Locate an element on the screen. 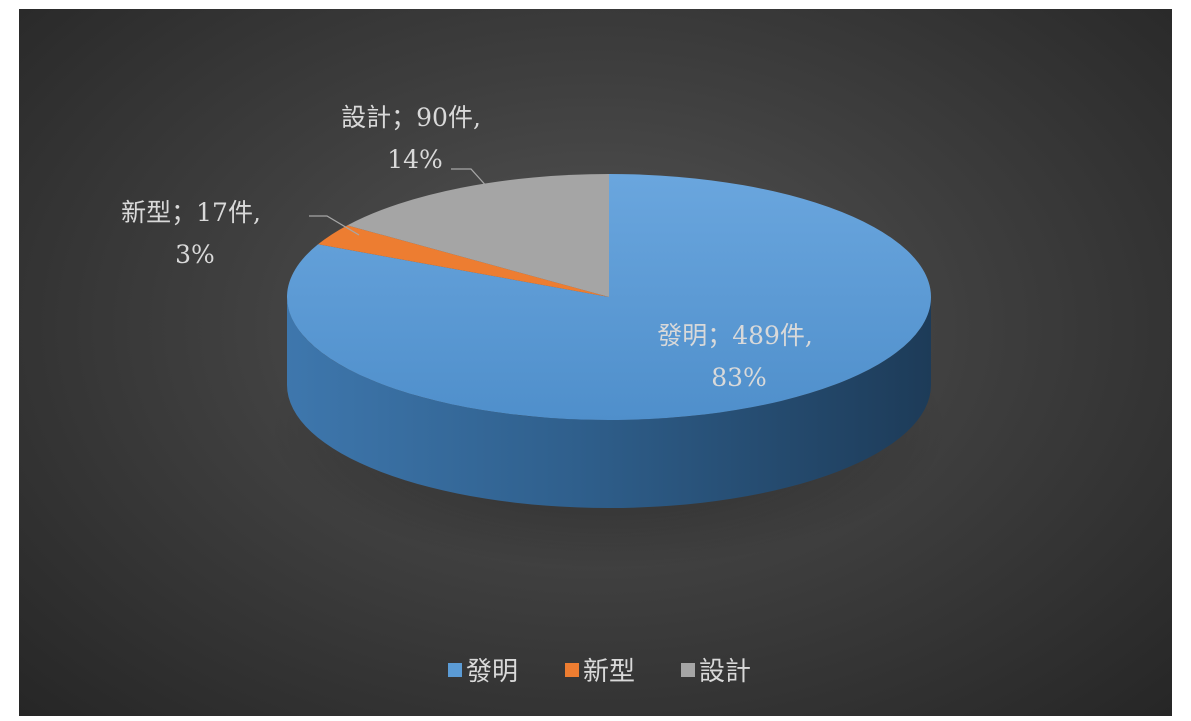 This screenshot has width=1191, height=721. data-label-xinxing: 新型；17件, 3% is located at coordinates (195, 233).